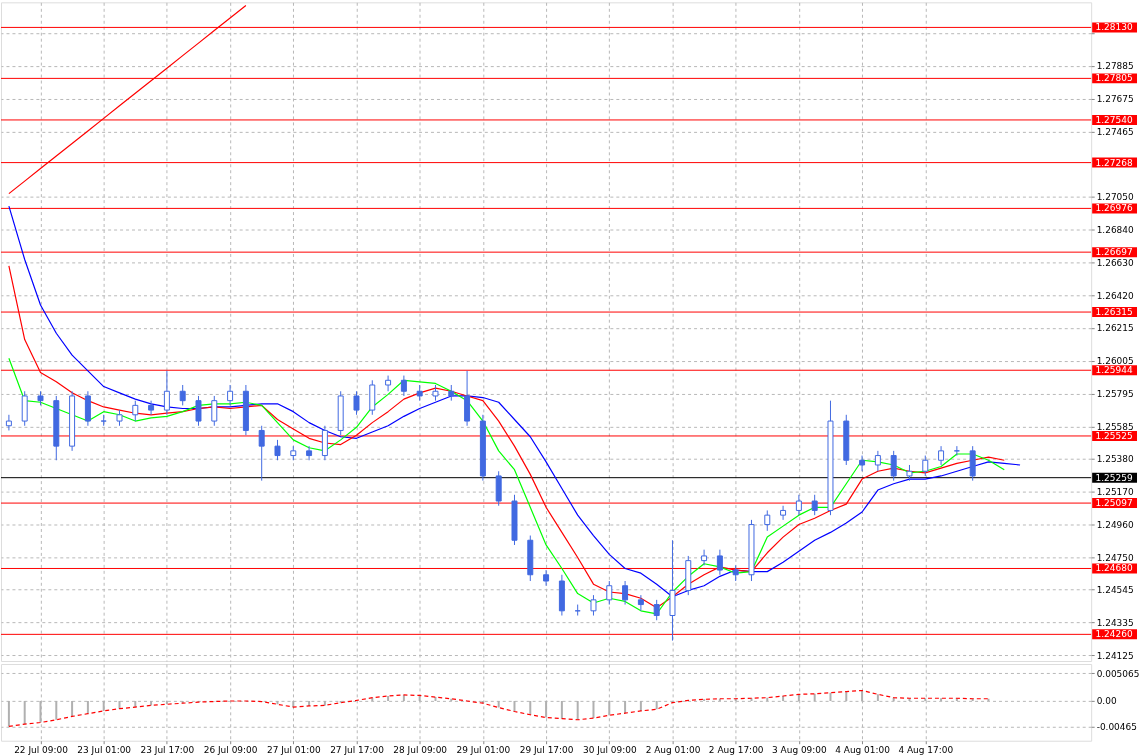 The image size is (1140, 756). What do you see at coordinates (1114, 252) in the screenshot?
I see `ref-line-label: 1.26697` at bounding box center [1114, 252].